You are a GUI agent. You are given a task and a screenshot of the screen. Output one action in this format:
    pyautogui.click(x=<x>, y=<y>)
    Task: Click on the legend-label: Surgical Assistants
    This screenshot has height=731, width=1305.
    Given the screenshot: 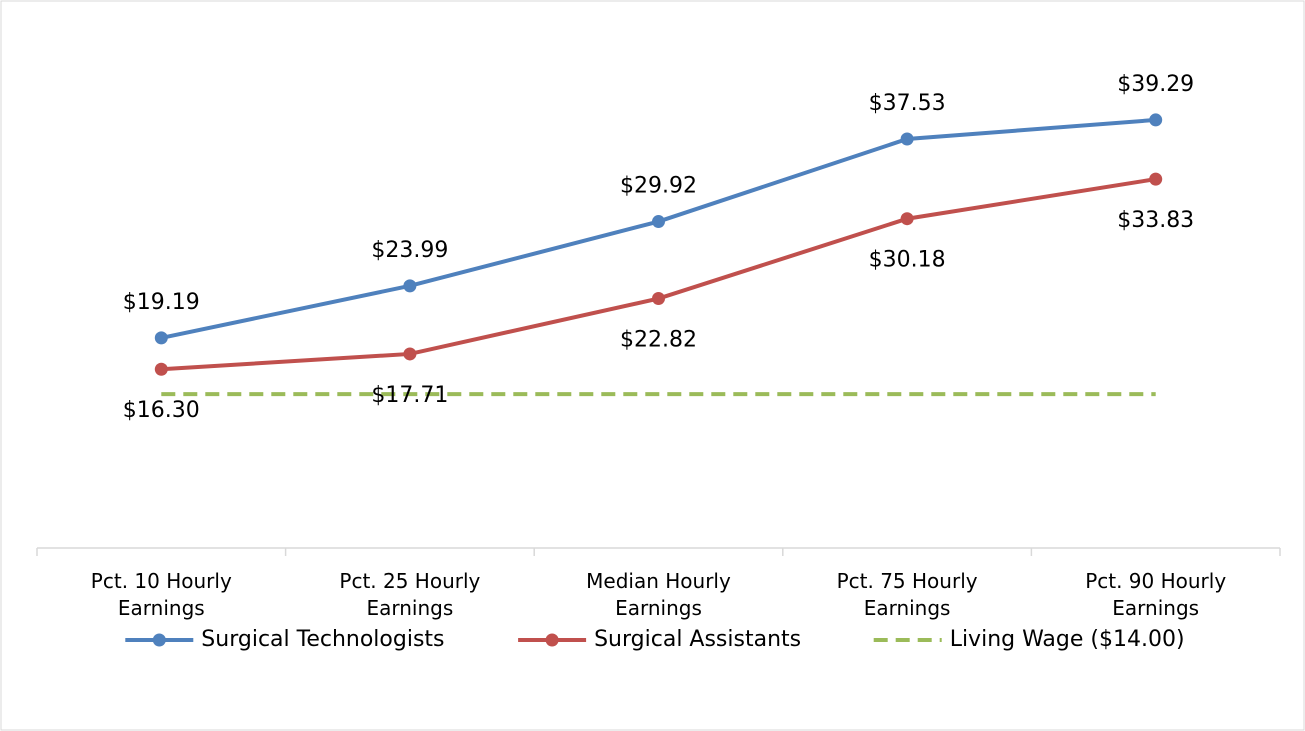 What is the action you would take?
    pyautogui.click(x=697, y=639)
    